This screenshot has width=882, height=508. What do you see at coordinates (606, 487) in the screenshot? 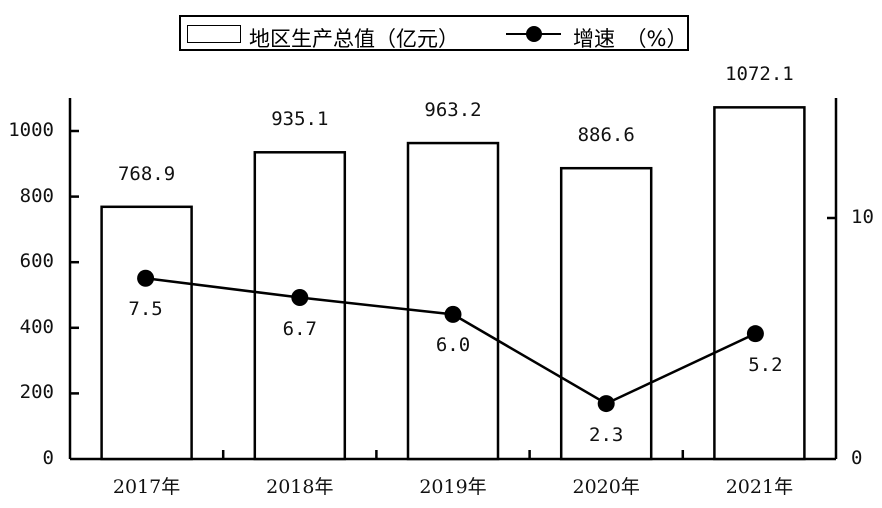
I see `x-category-label: 2020年` at bounding box center [606, 487].